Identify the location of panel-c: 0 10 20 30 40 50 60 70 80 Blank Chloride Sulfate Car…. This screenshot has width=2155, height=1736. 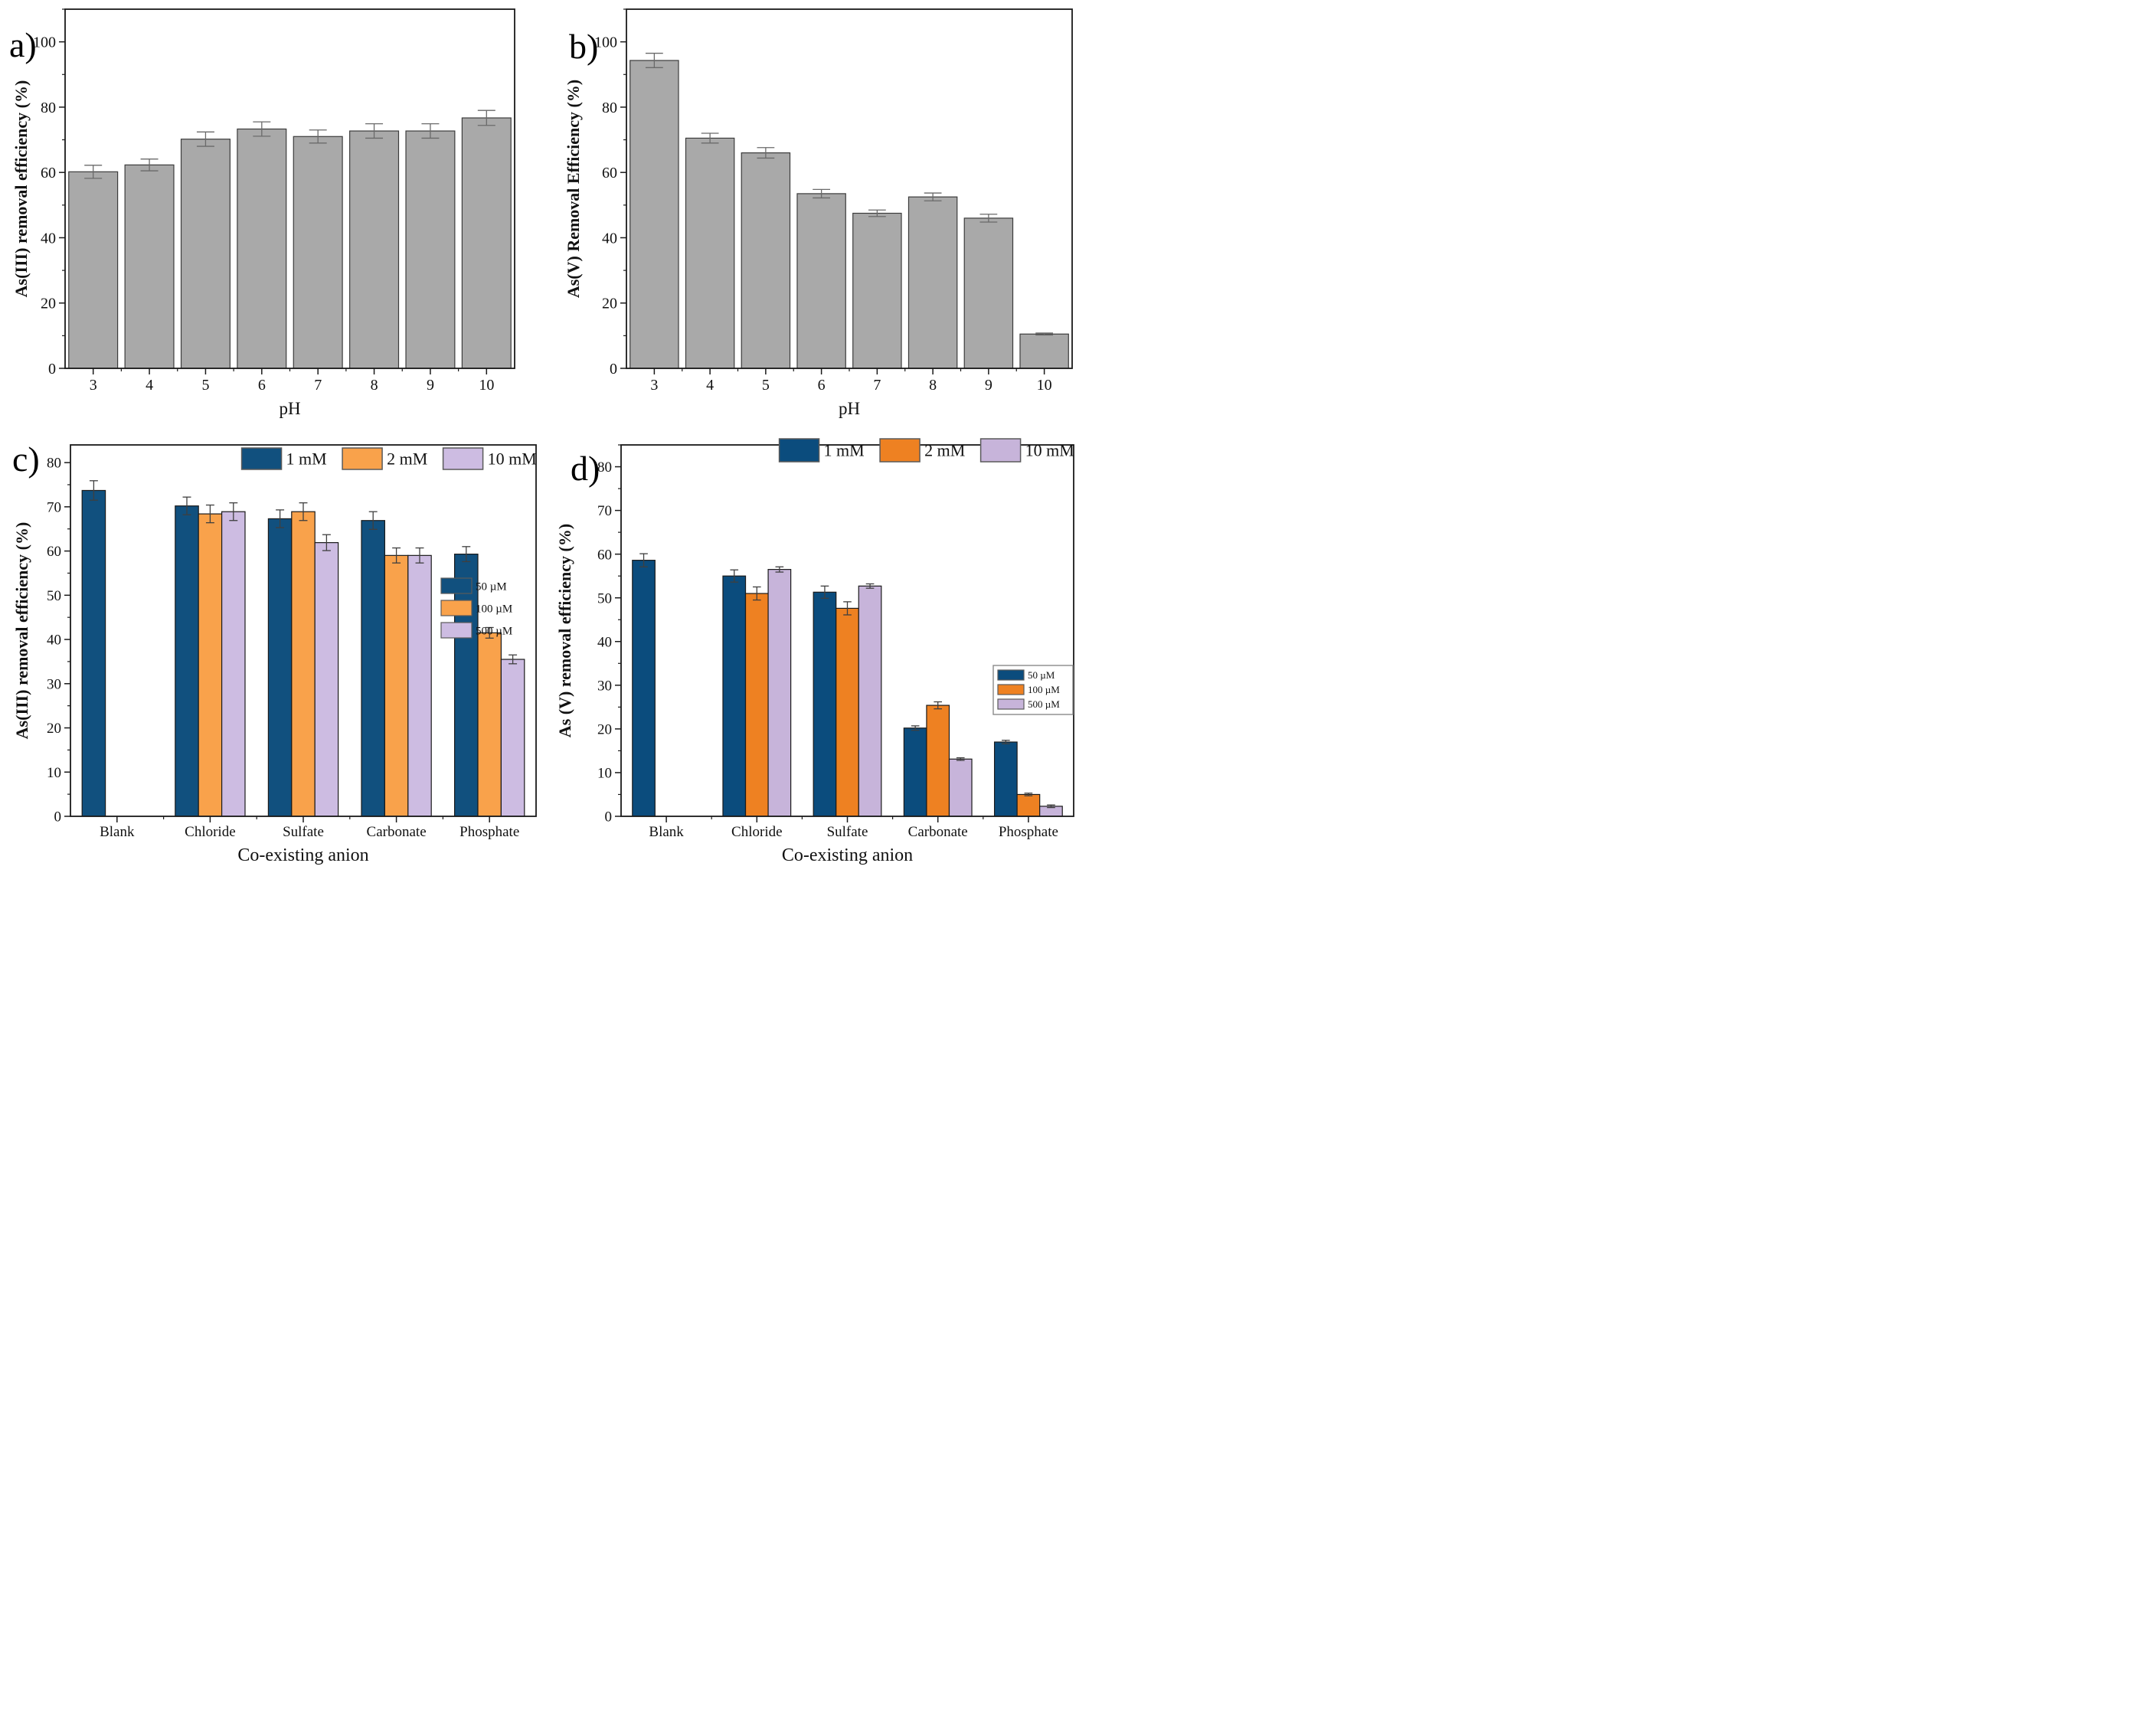
(269, 651).